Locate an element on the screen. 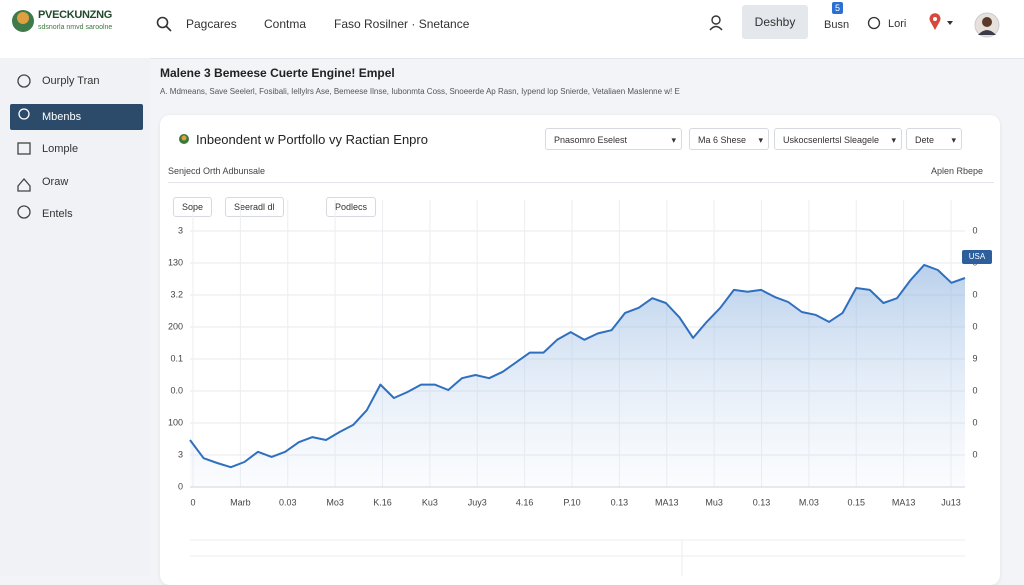 The image size is (1024, 585). card-title: Inbeondent w Portfollo vy Ractian Enpro is located at coordinates (312, 139).